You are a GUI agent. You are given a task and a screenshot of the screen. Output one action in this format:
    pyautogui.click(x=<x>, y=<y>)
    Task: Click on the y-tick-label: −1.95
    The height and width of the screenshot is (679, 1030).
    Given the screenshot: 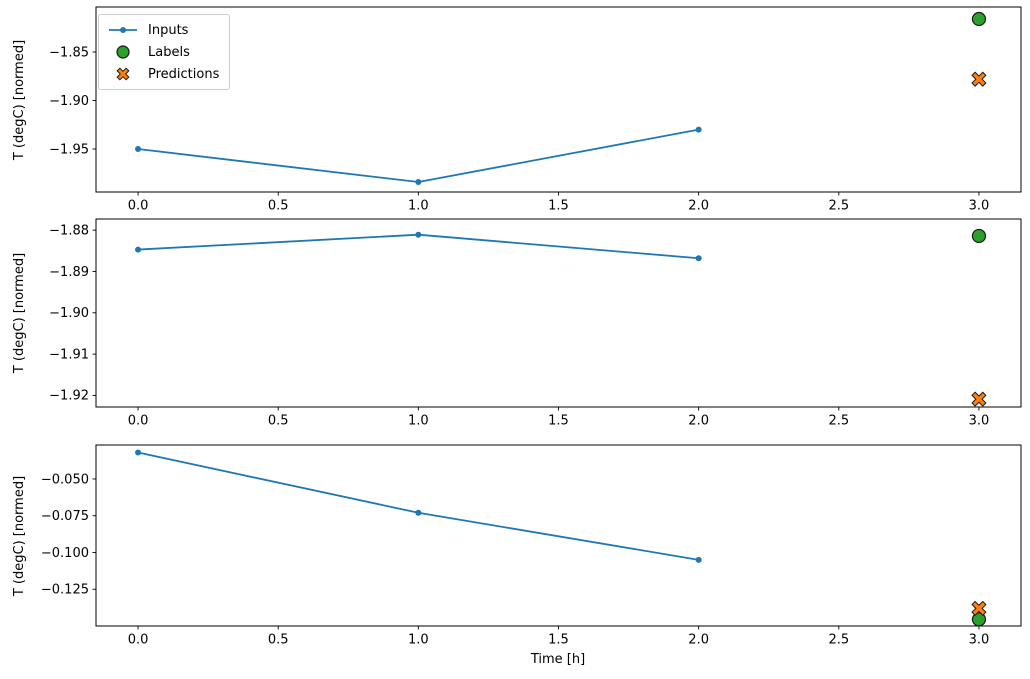 What is the action you would take?
    pyautogui.click(x=69, y=149)
    